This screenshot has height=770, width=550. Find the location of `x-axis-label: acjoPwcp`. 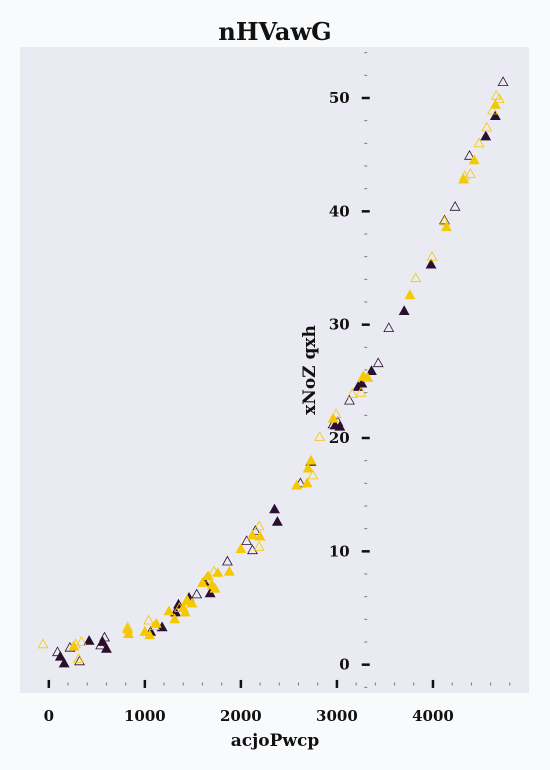

x-axis-label: acjoPwcp is located at coordinates (275, 741).